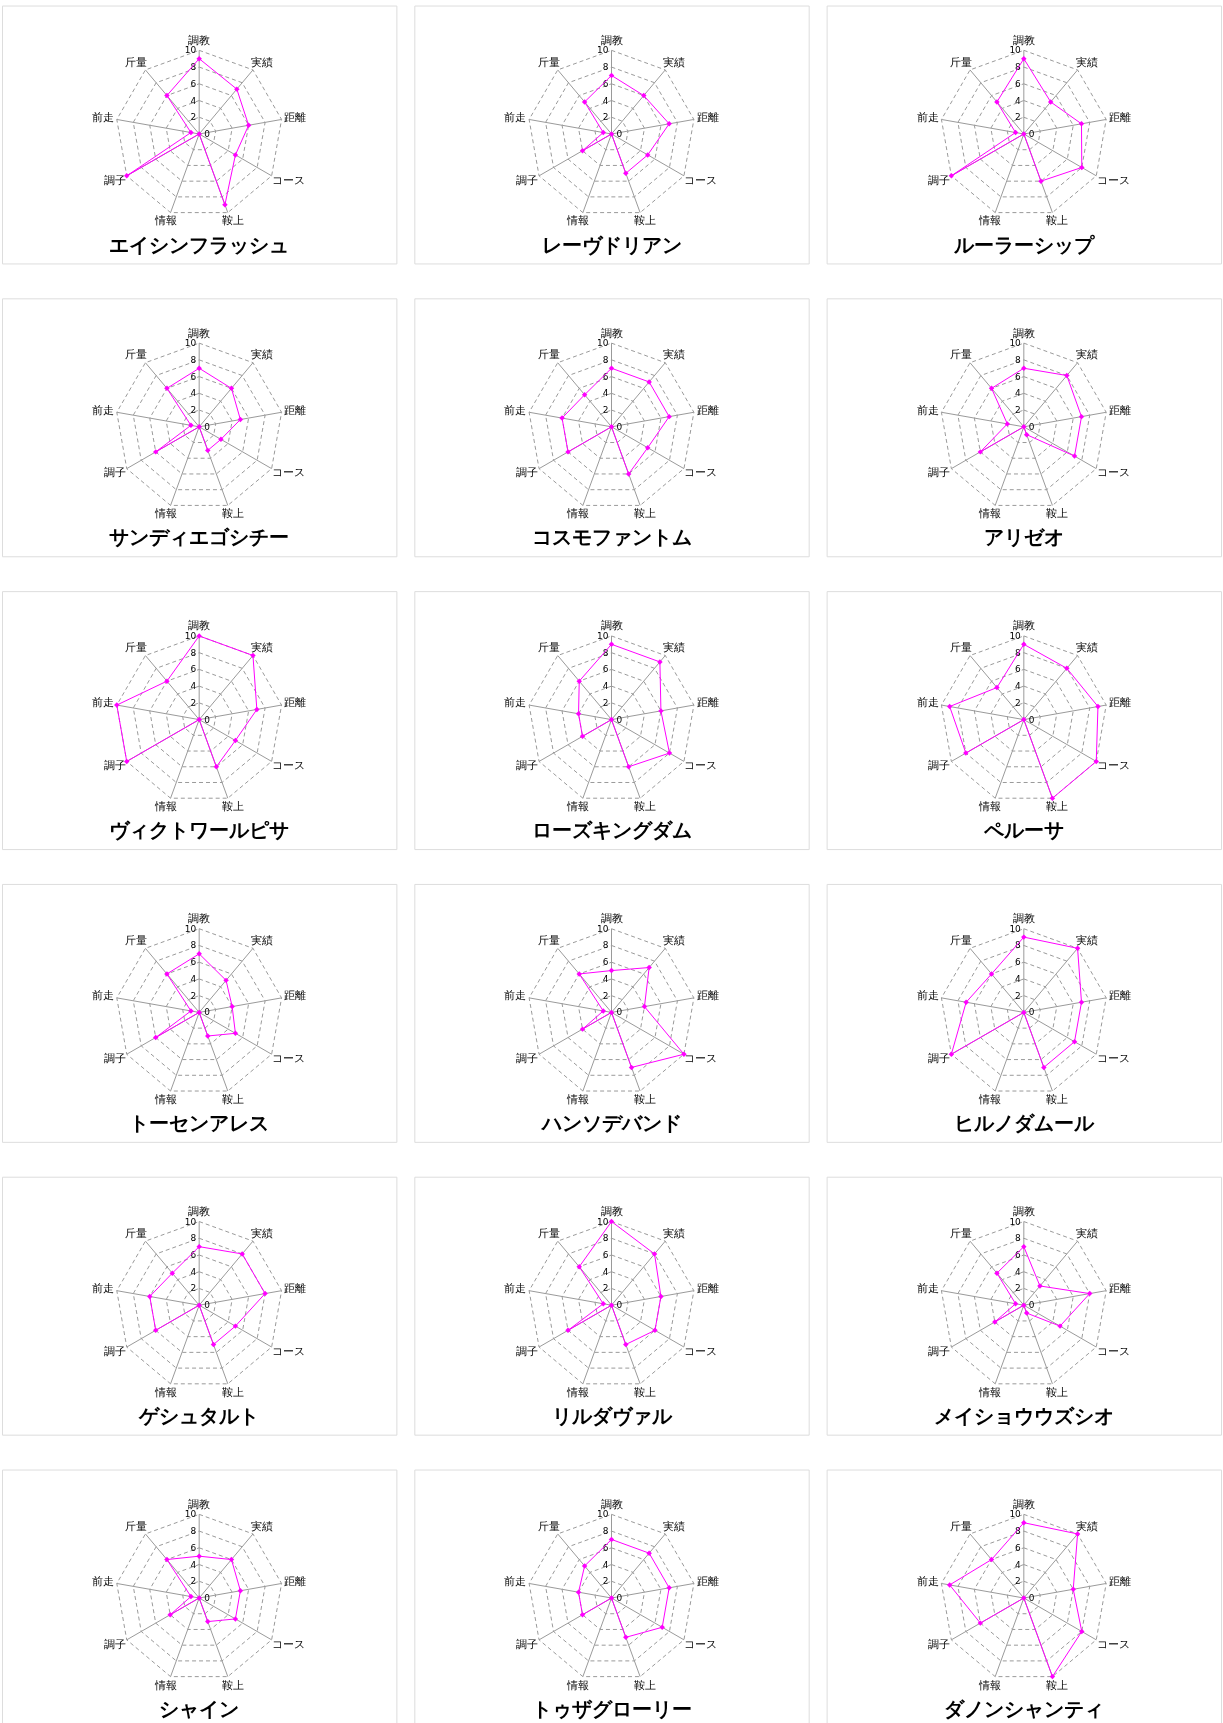 The height and width of the screenshot is (1723, 1223). I want to click on text: コスモファントム, so click(611, 538).